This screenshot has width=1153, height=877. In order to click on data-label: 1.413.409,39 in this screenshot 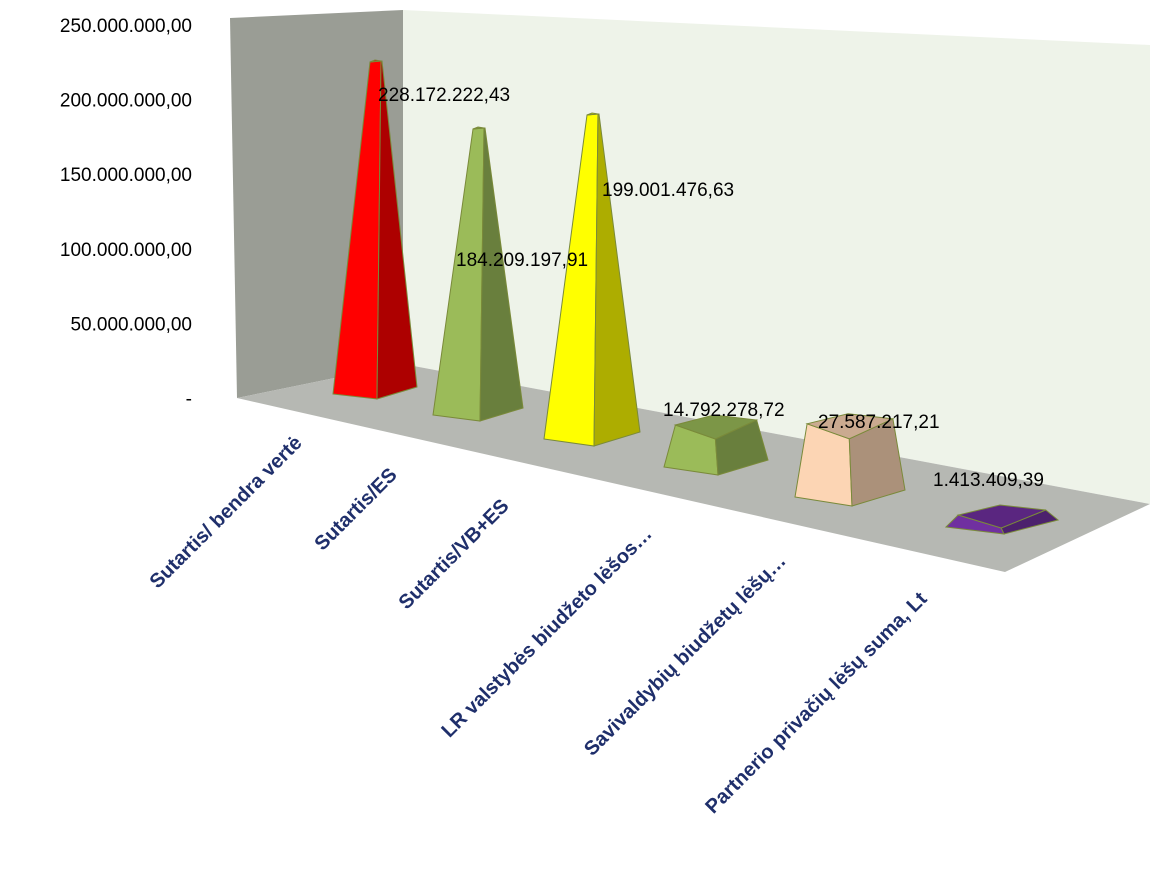, I will do `click(988, 480)`.